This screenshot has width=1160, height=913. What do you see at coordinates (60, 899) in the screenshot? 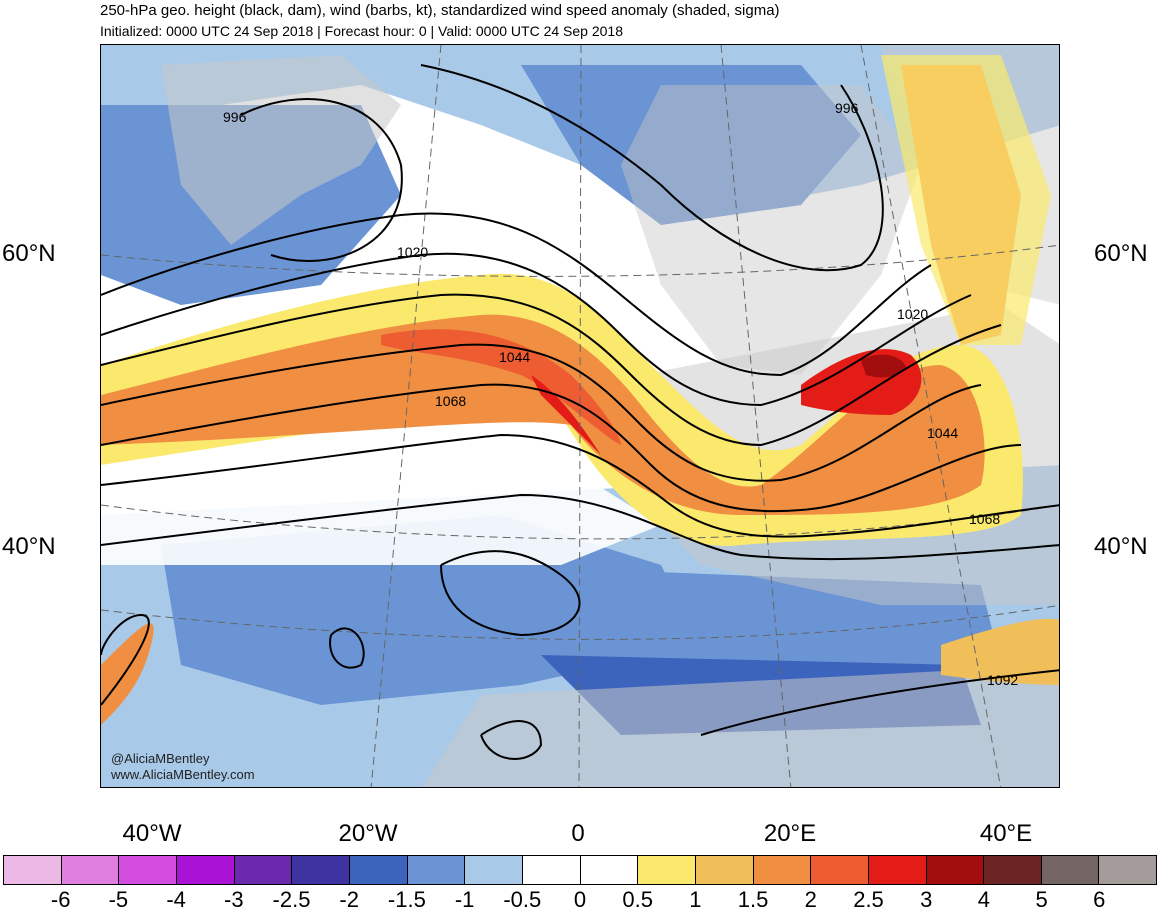
I see `colorbar-tick-label: -6` at bounding box center [60, 899].